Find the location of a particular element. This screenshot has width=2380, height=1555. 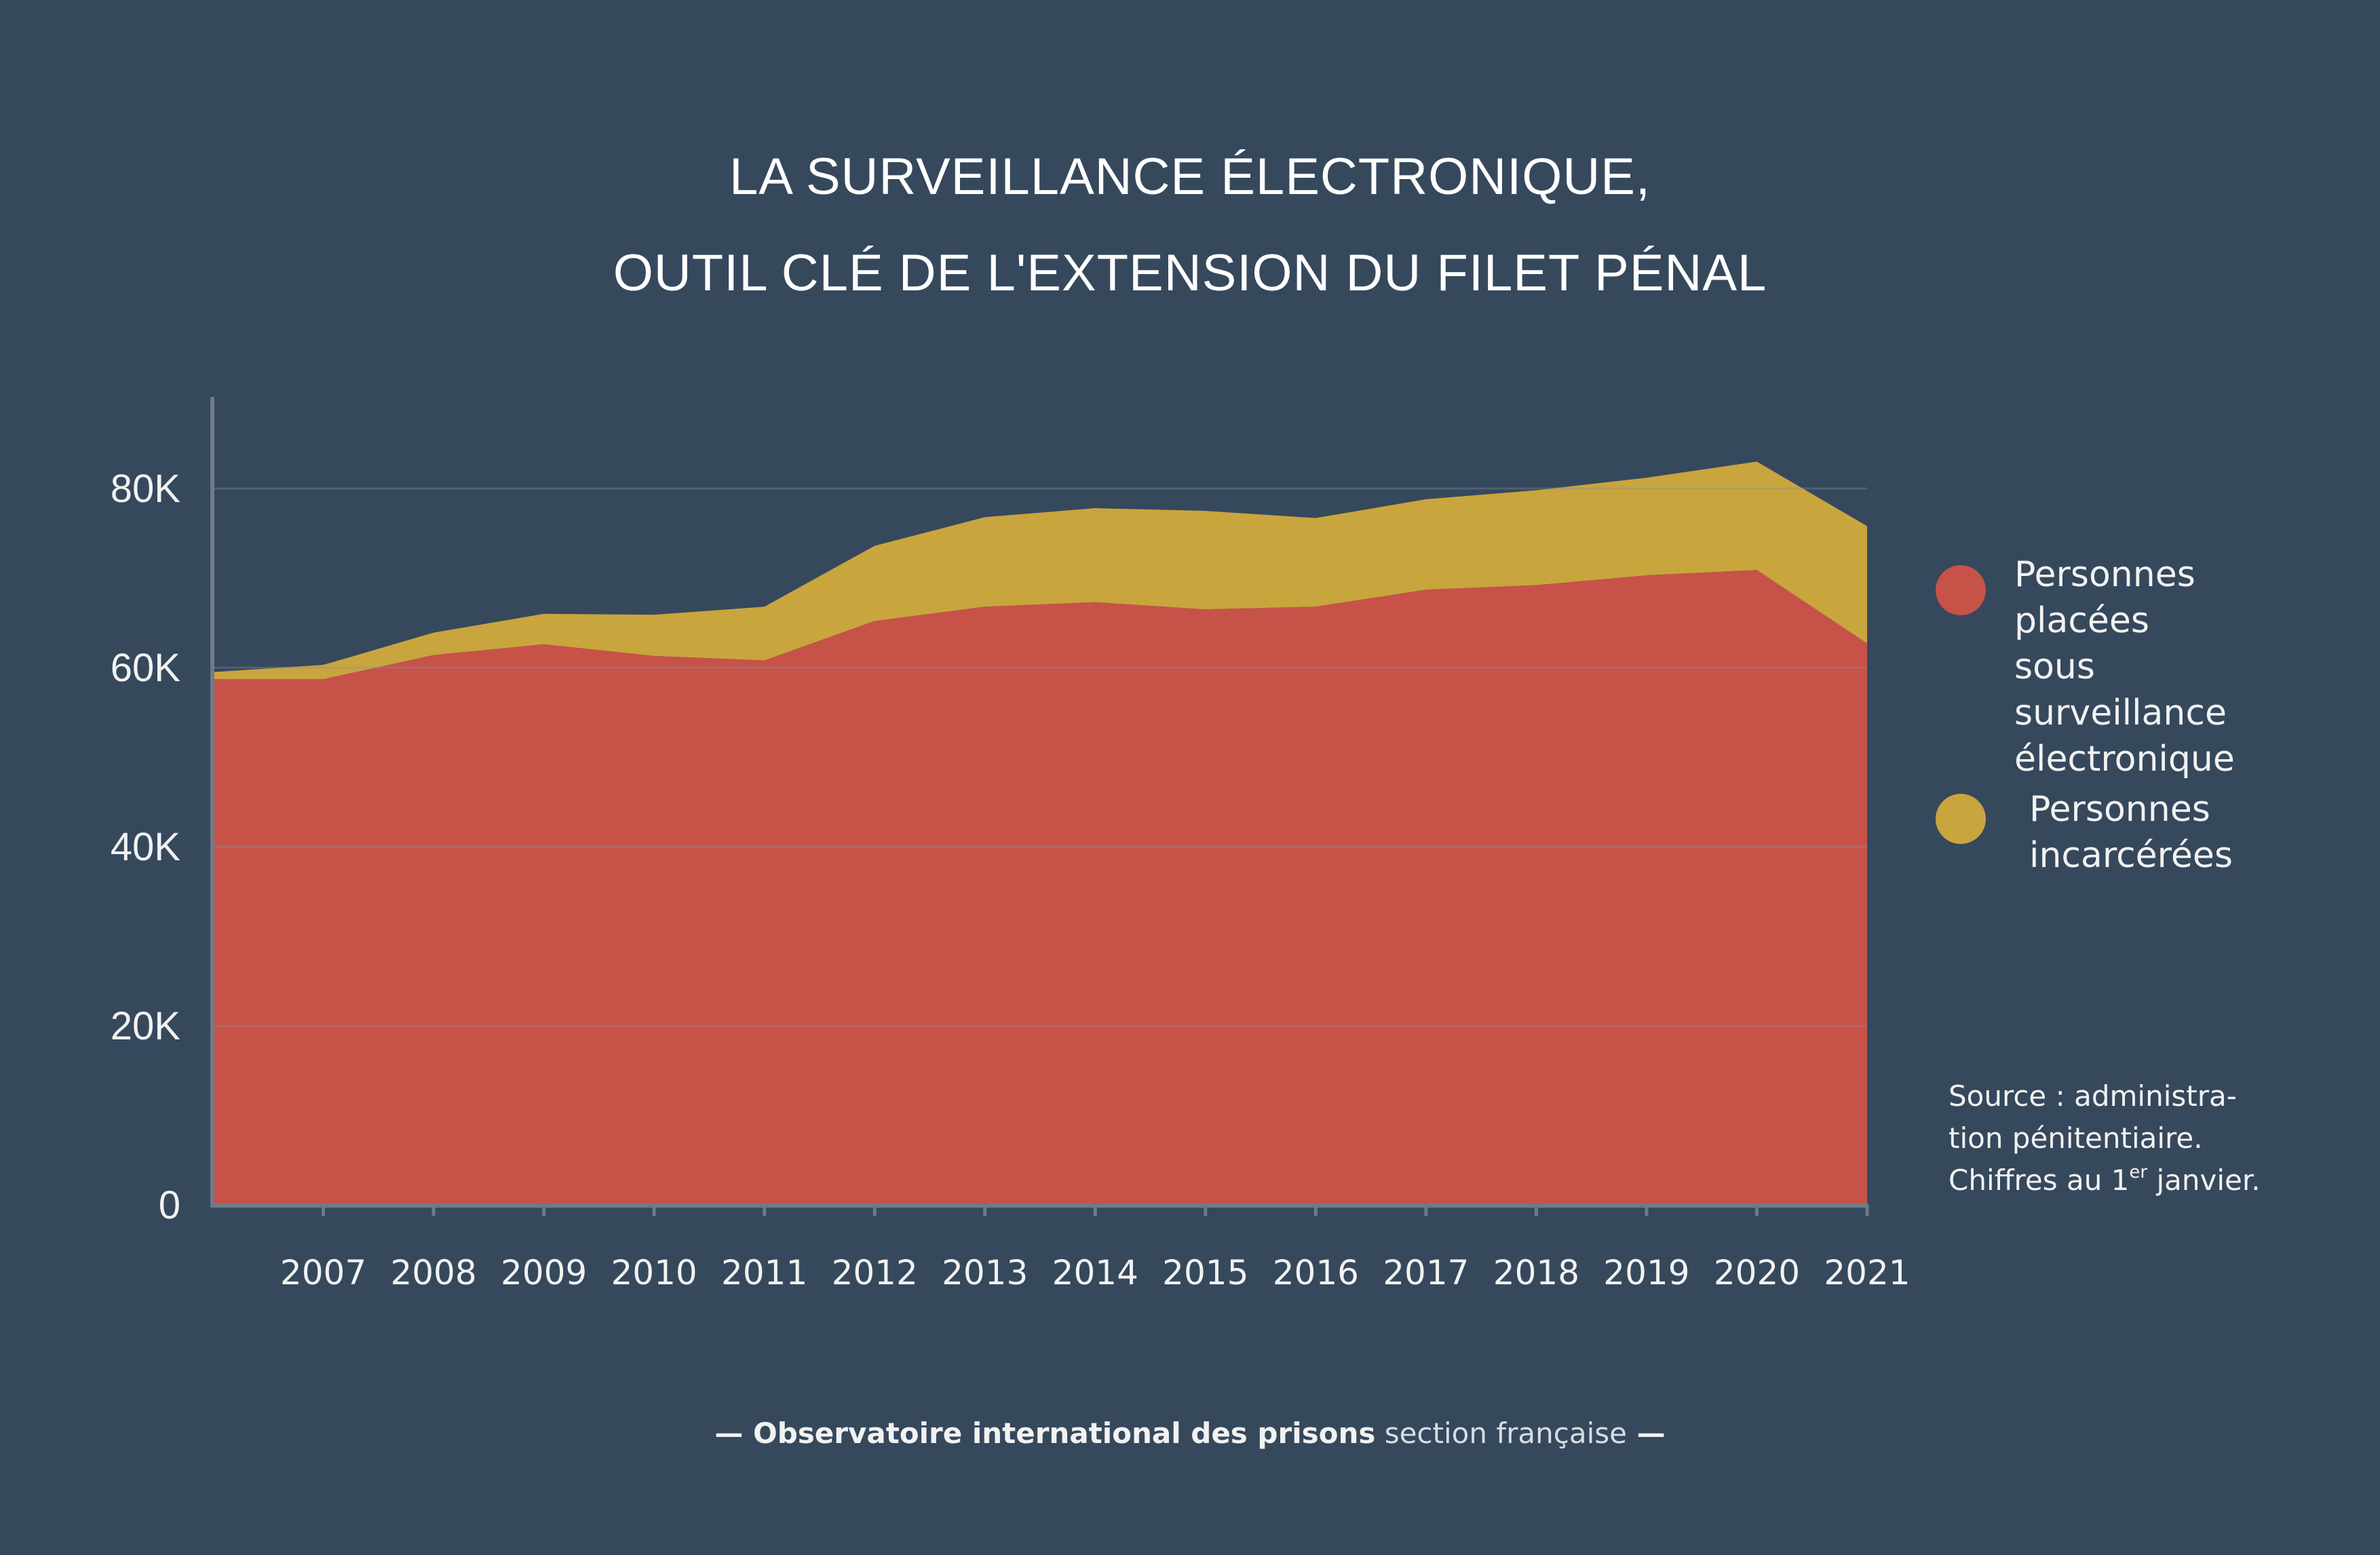

legend-label-incarceres: Personnes incarcérées is located at coordinates (2131, 833).